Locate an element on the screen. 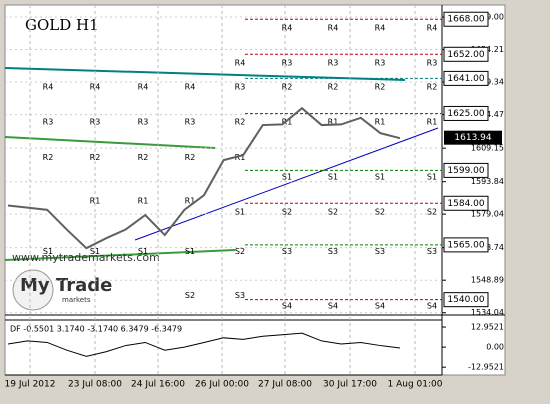  y-tick-label: 1593.84 is located at coordinates (487, 181).